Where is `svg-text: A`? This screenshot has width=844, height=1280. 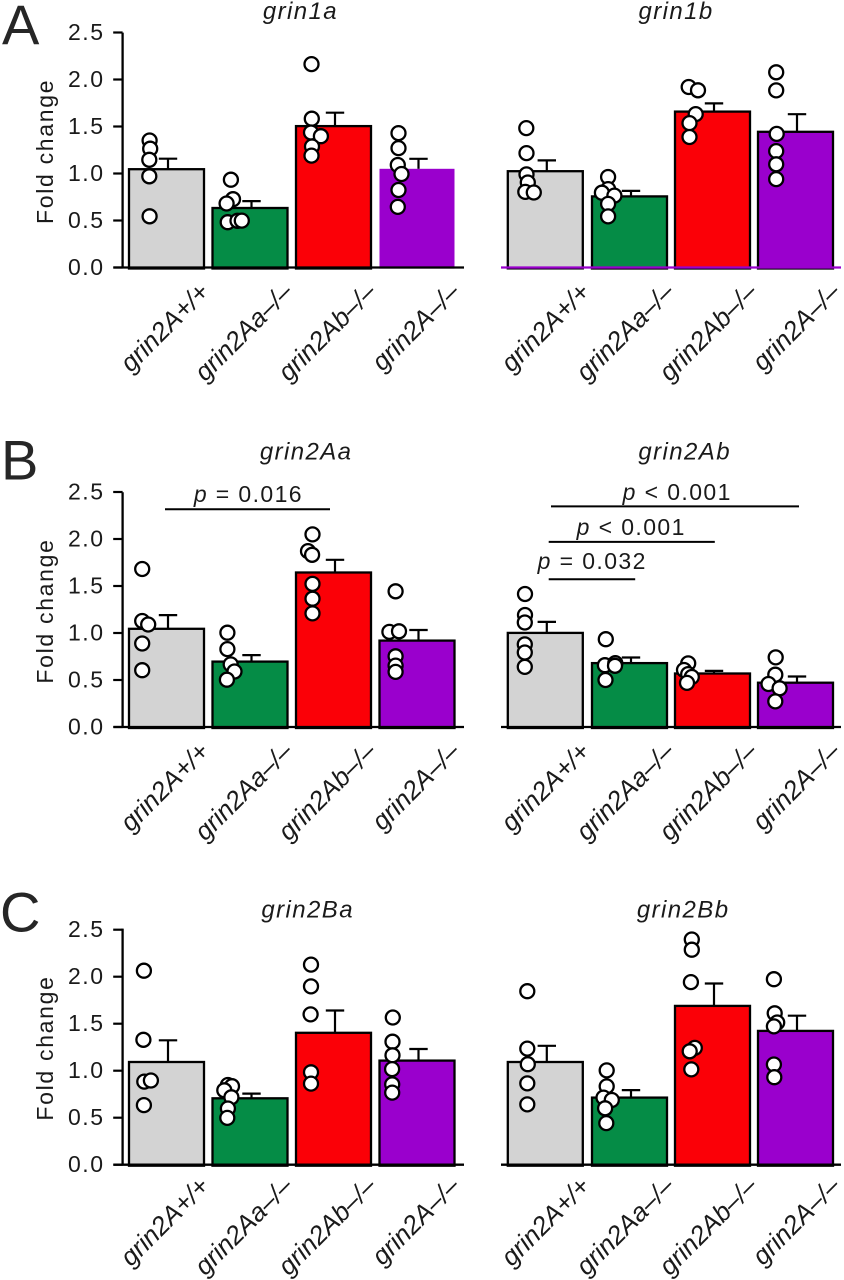
svg-text: A is located at coordinates (21, 28).